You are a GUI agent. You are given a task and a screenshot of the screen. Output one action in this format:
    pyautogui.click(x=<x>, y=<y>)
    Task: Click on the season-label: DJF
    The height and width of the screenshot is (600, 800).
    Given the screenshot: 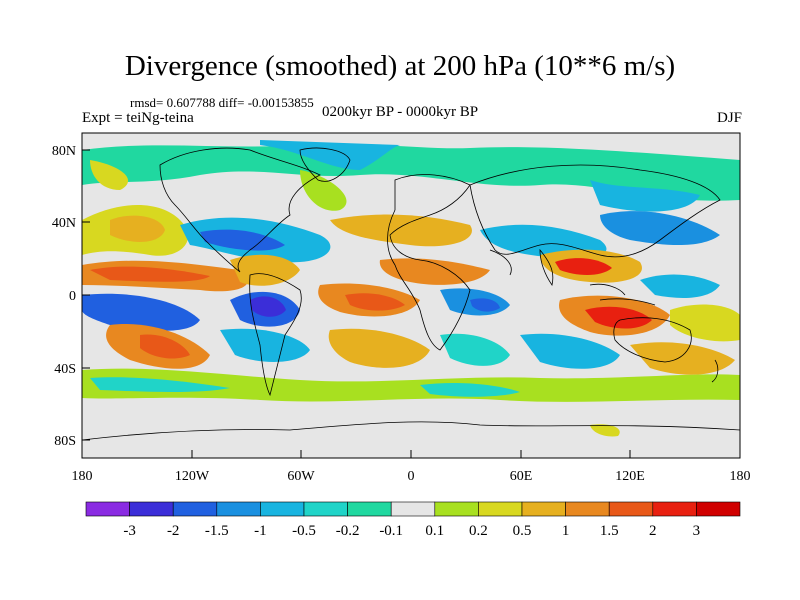 What is the action you would take?
    pyautogui.click(x=729, y=118)
    